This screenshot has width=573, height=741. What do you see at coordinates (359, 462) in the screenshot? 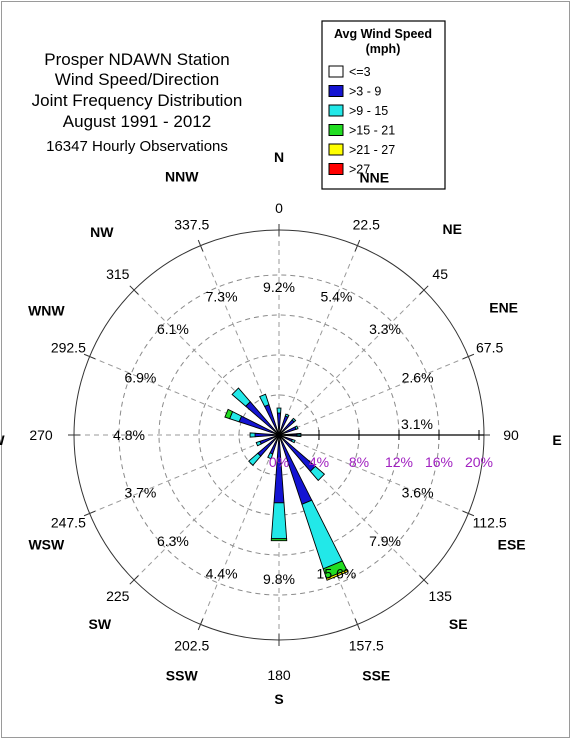
I see `radial-tick-label-2: 8%` at bounding box center [359, 462].